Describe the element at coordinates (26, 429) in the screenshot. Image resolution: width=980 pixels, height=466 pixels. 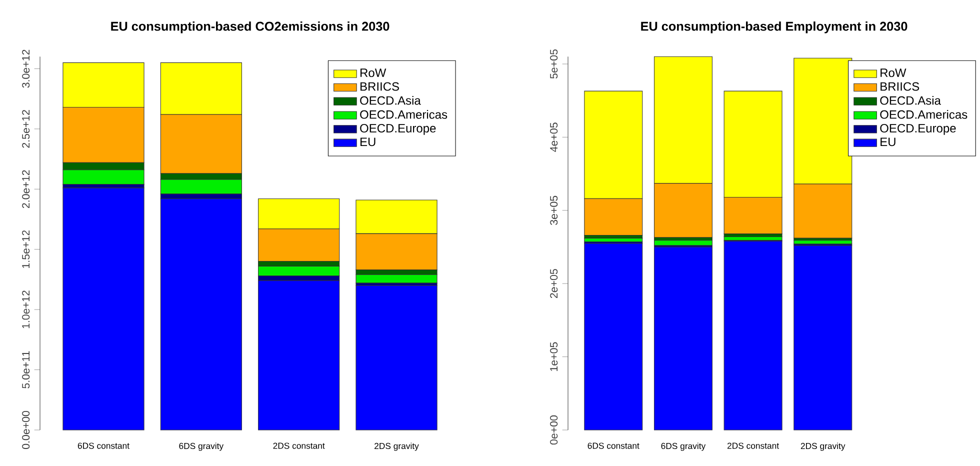
I see `y-tick-label: 0.0e+00` at that location.